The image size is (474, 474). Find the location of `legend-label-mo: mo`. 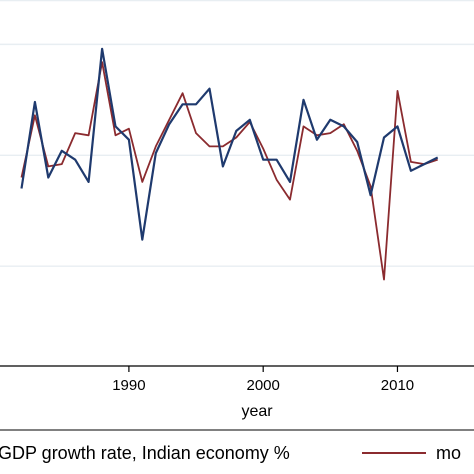

legend-label-mo: mo is located at coordinates (448, 453).